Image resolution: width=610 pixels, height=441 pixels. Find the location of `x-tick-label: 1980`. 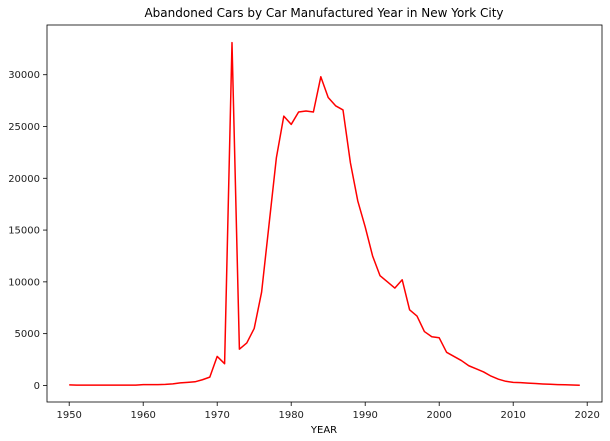

x-tick-label: 1980 is located at coordinates (290, 415).